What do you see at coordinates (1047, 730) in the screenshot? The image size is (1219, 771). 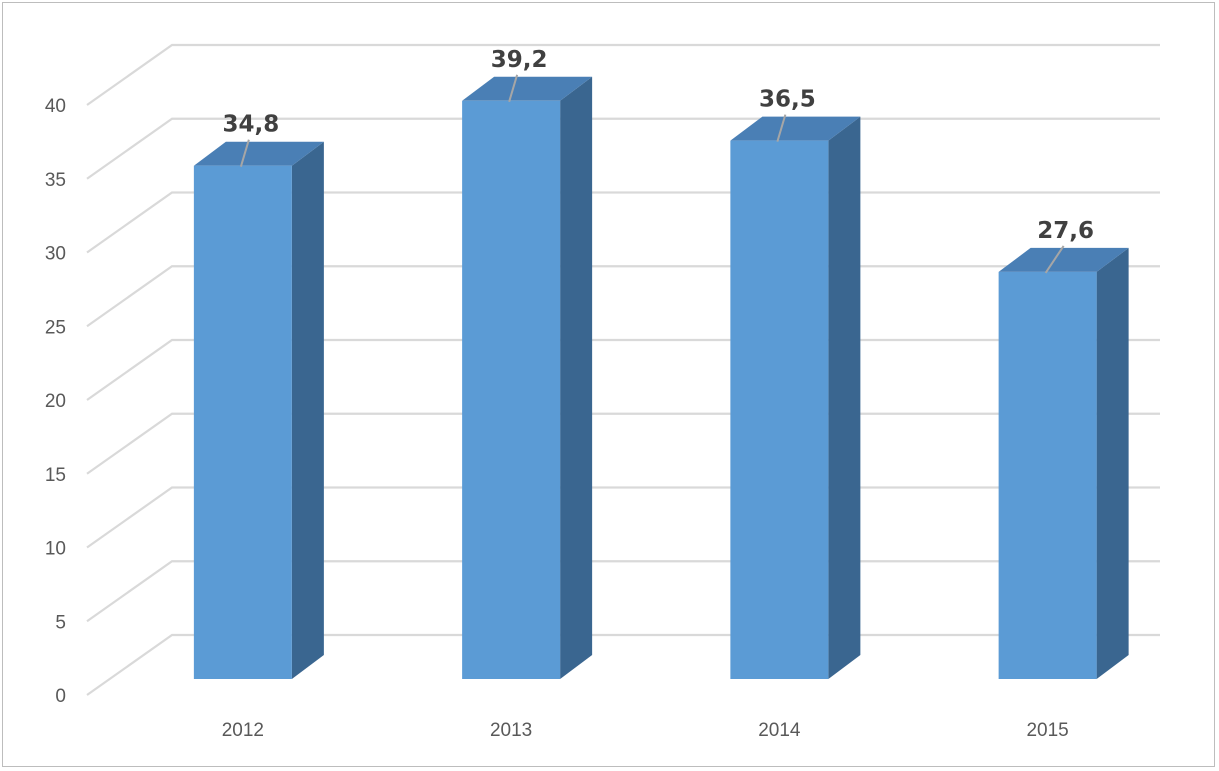 I see `x-tick-label: 2015` at bounding box center [1047, 730].